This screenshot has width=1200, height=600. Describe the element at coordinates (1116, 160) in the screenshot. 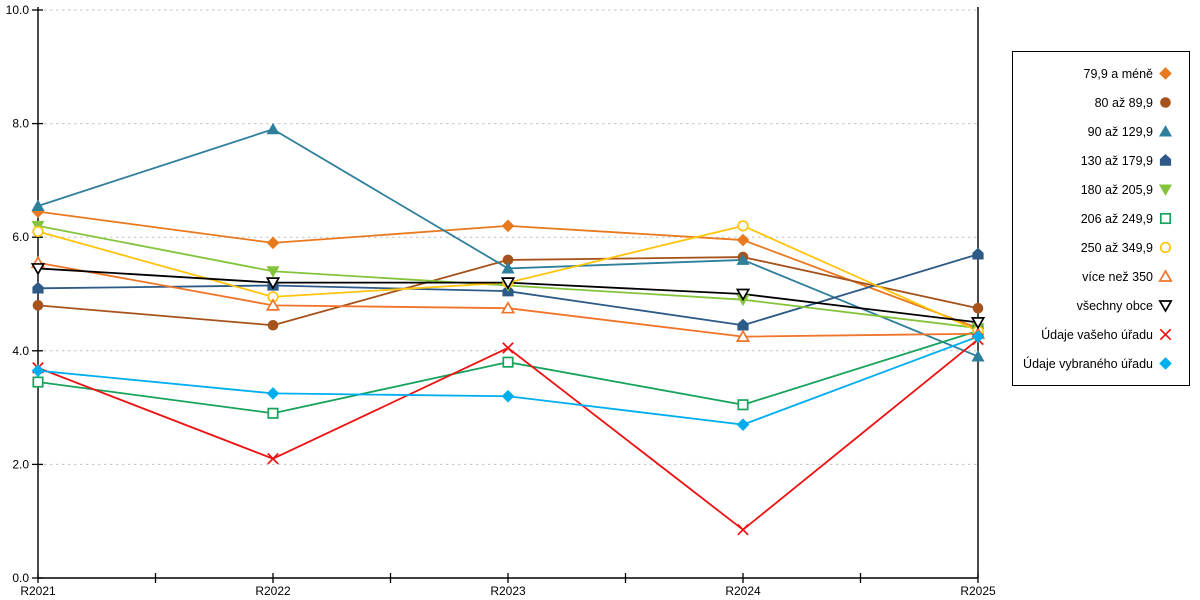

I see `legend-label: 130 až 179,9` at that location.